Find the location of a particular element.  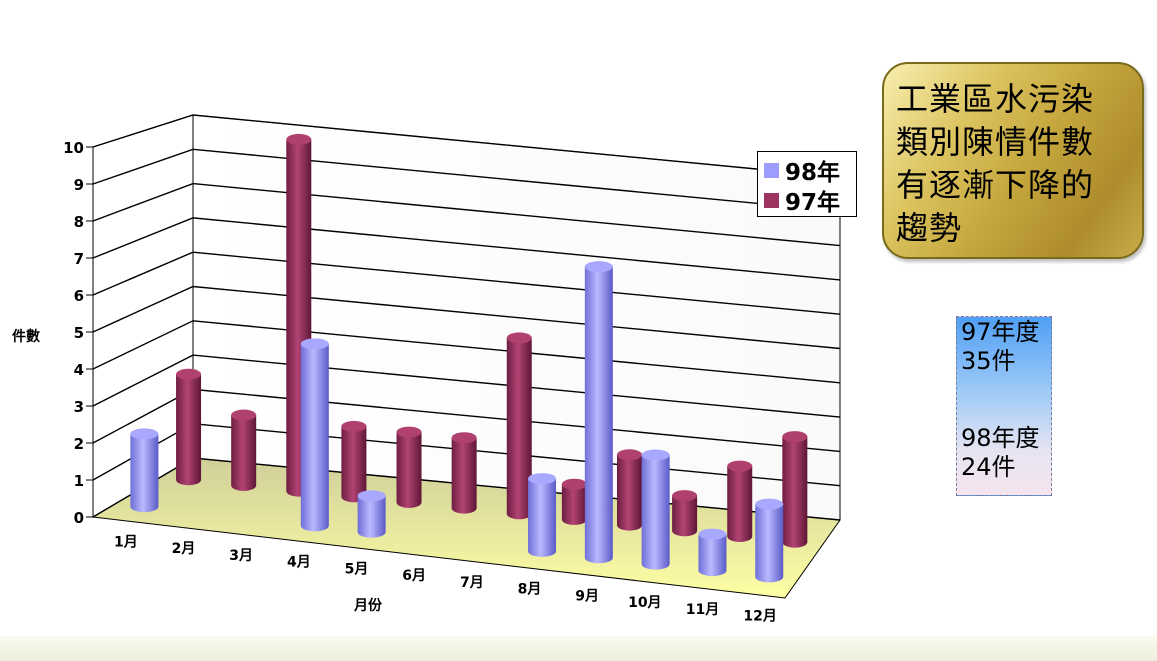

bar-97年-4月 is located at coordinates (354, 461).